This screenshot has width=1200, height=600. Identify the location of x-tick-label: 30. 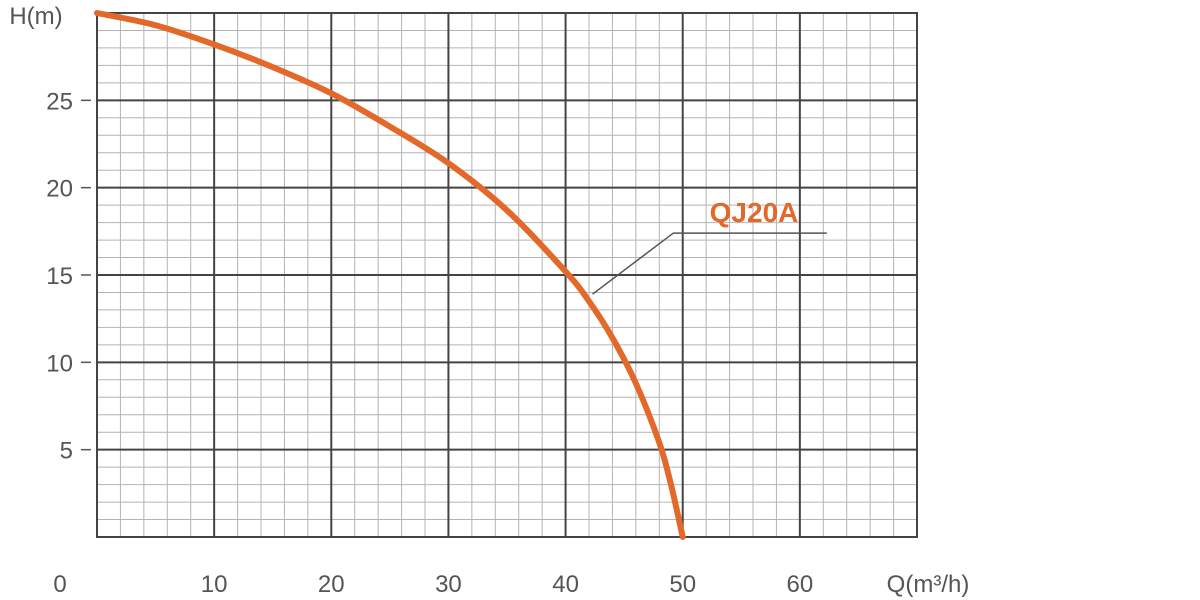
(448, 584).